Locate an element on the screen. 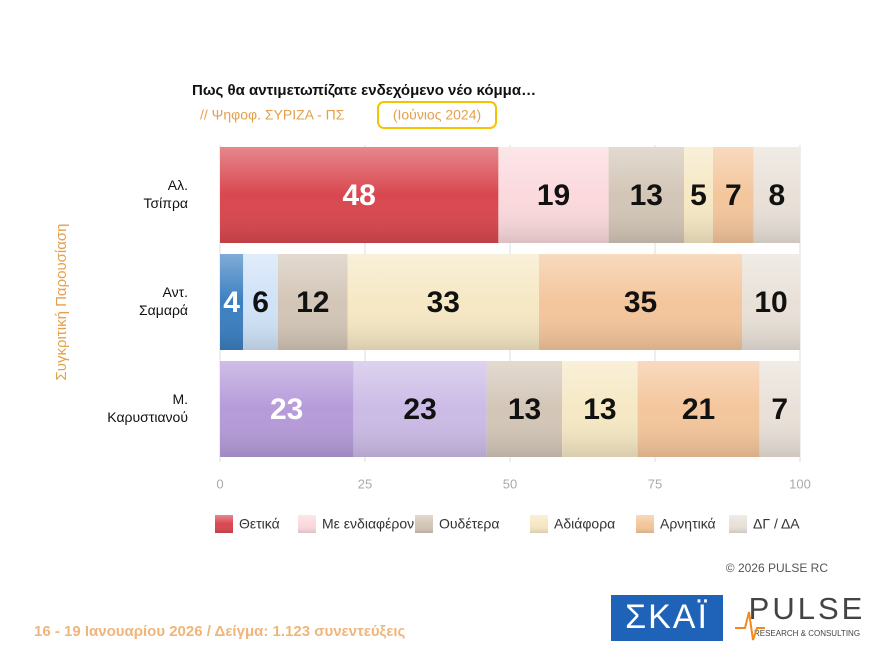 The height and width of the screenshot is (660, 880). value-label: 4 is located at coordinates (231, 302).